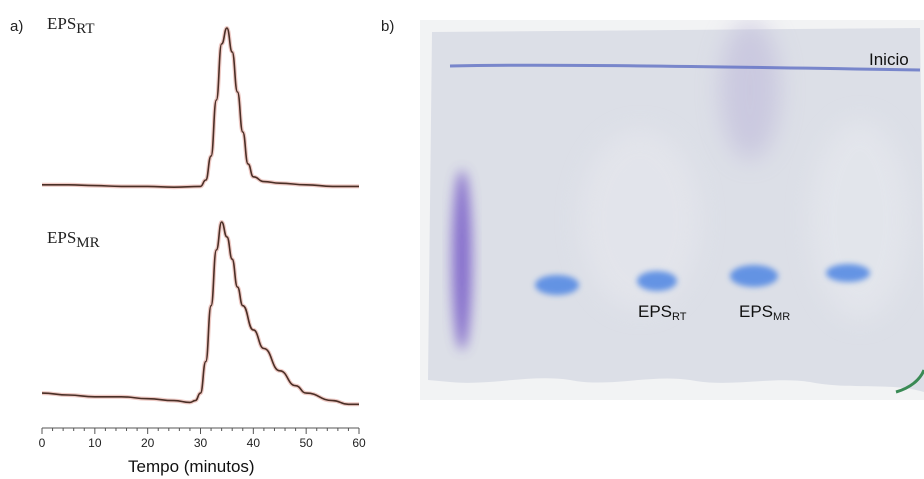  Describe the element at coordinates (359, 443) in the screenshot. I see `x-tick-label: 60` at that location.